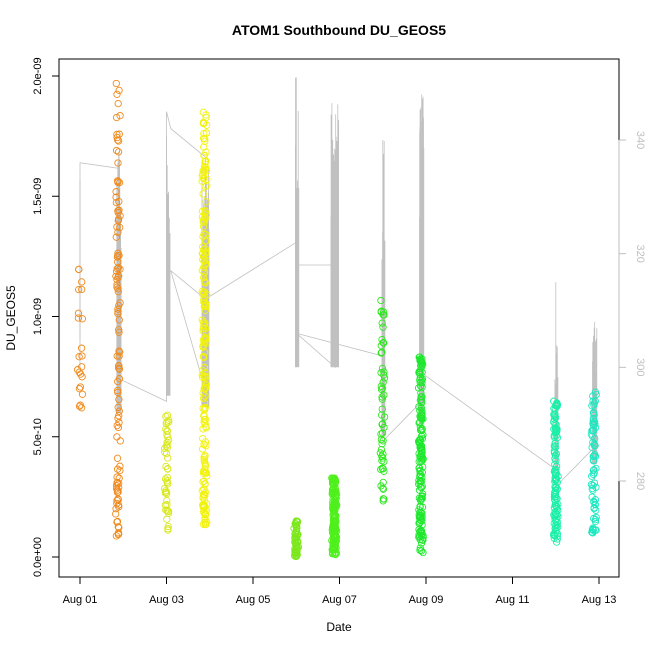 This screenshot has width=650, height=650. I want to click on right-tick-label: 320, so click(640, 253).